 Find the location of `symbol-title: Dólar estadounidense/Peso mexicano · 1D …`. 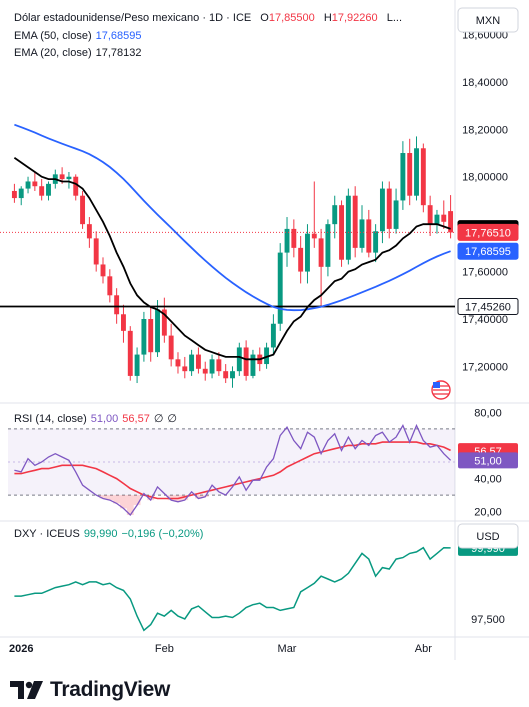

symbol-title: Dólar estadounidense/Peso mexicano · 1D … is located at coordinates (133, 18).